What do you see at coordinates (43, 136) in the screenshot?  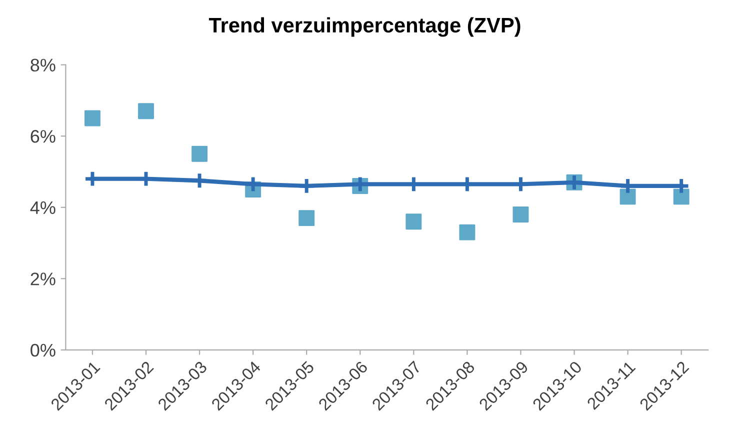 I see `y-tick-label: 6%` at bounding box center [43, 136].